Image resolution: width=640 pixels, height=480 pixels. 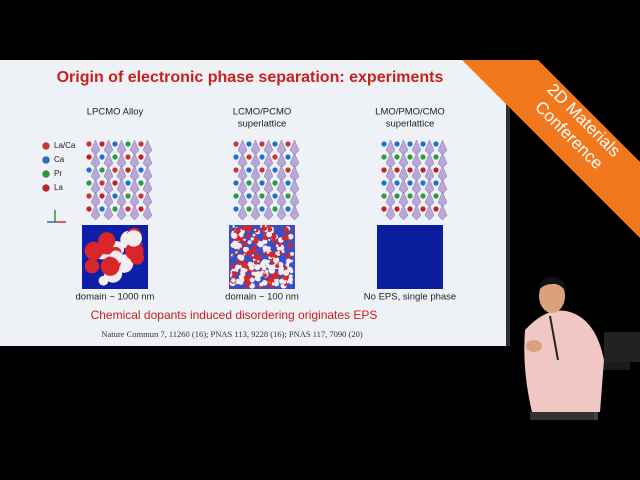 I want to click on hair, so click(x=553, y=284).